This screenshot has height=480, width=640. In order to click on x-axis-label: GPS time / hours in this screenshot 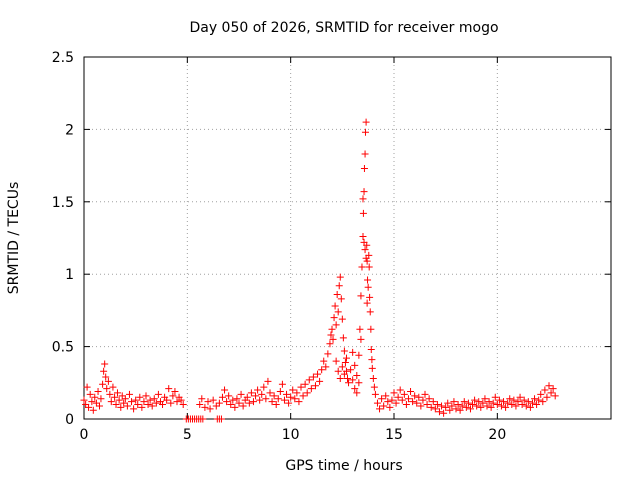, I will do `click(343, 466)`.